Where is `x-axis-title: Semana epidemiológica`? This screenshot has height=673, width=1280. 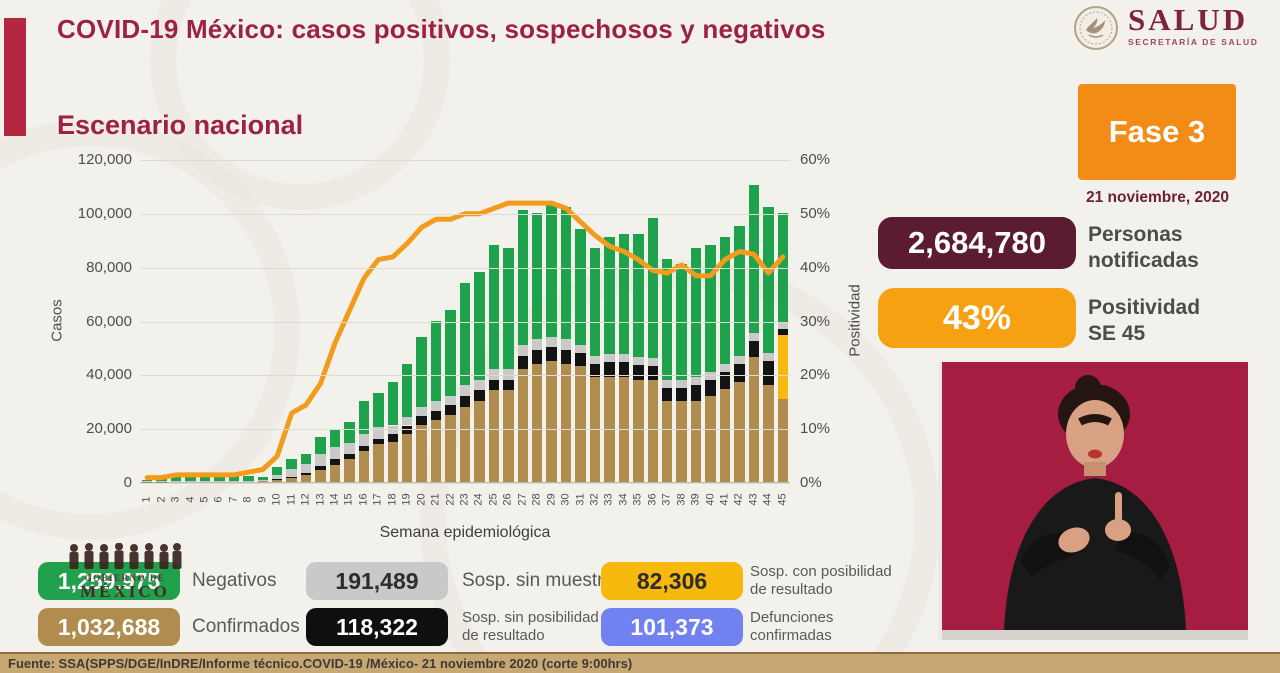
x-axis-title: Semana epidemiológica is located at coordinates (465, 532).